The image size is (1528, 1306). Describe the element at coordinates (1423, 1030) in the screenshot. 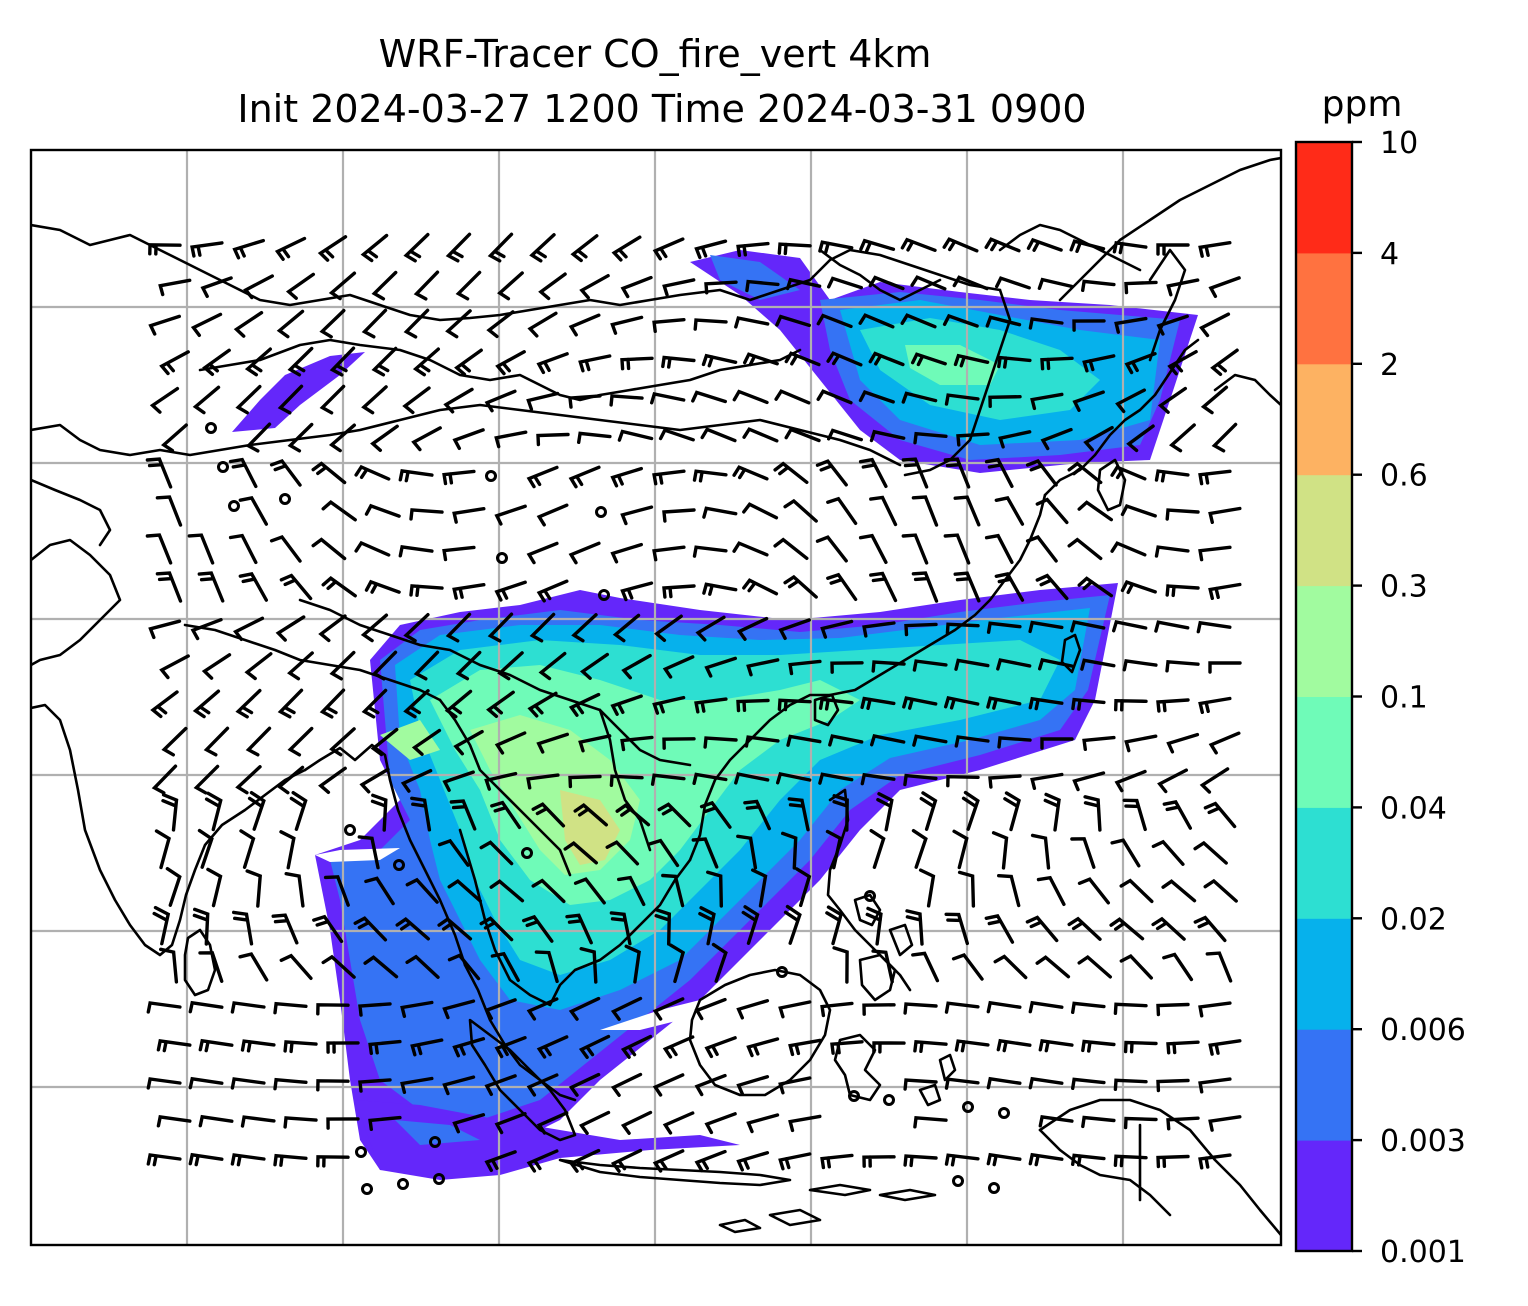

I see `colorbar-tick-label: 0.006` at that location.